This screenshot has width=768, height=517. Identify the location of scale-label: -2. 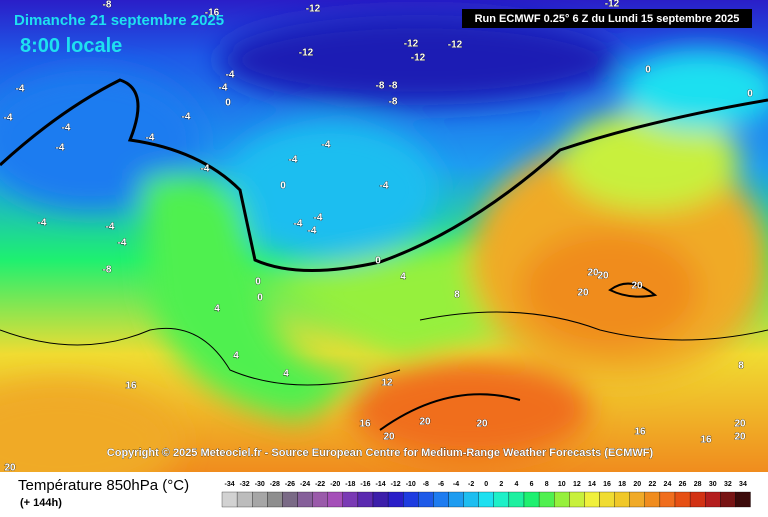
(471, 484).